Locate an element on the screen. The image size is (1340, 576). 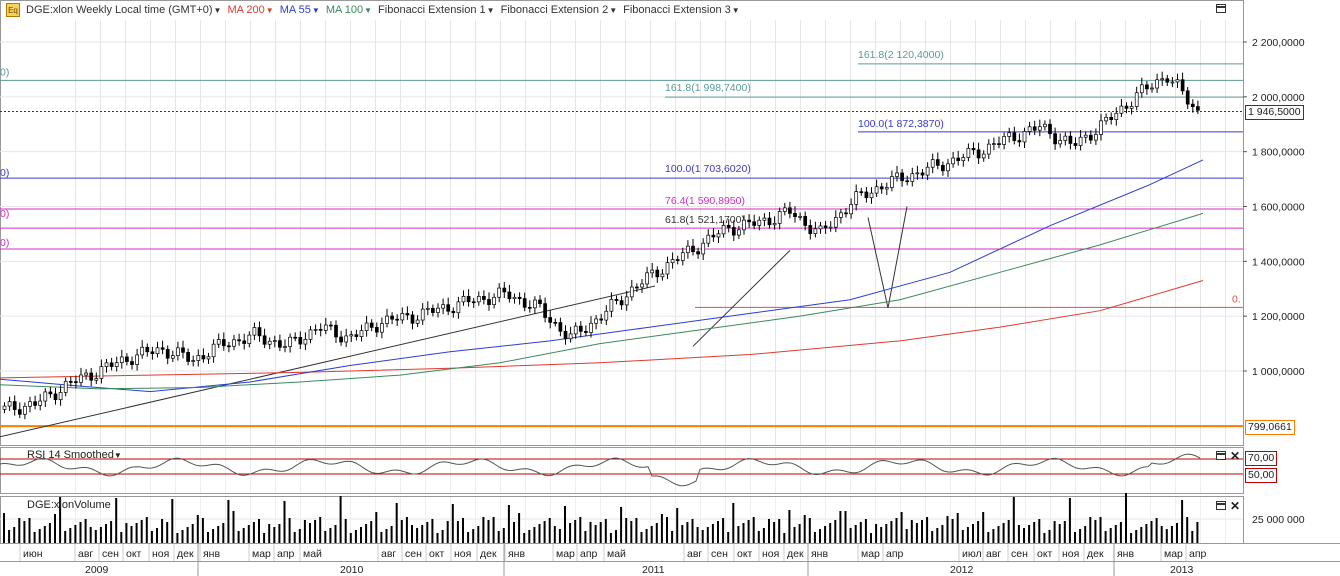
month-label: окт is located at coordinates (437, 554).